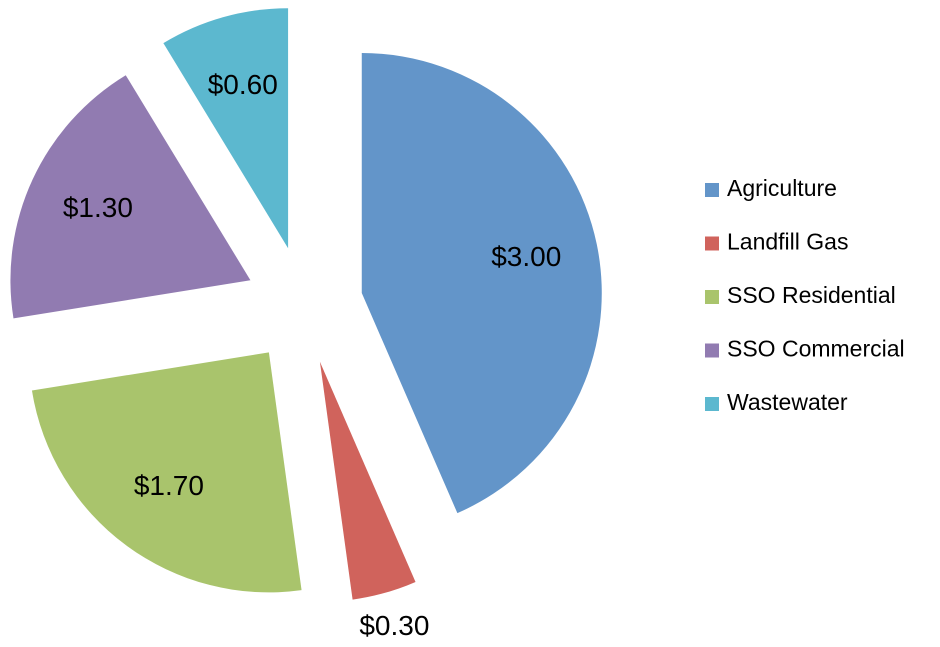 Image resolution: width=940 pixels, height=647 pixels. I want to click on value-label: $3.00, so click(526, 256).